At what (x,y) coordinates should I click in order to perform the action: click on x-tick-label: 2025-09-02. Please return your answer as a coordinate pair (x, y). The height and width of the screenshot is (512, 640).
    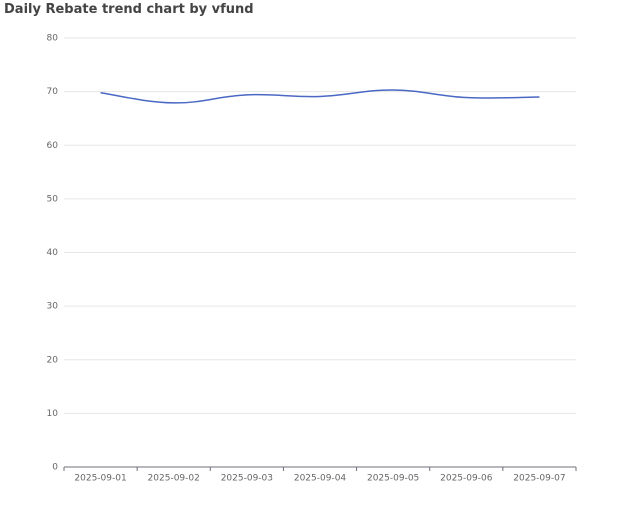
    Looking at the image, I should click on (174, 479).